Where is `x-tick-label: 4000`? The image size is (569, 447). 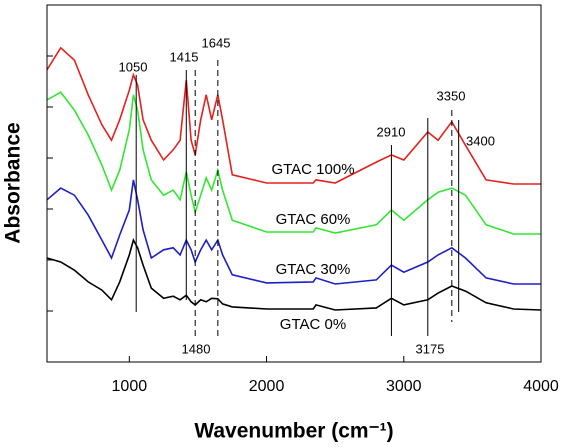
x-tick-label: 4000 is located at coordinates (541, 386).